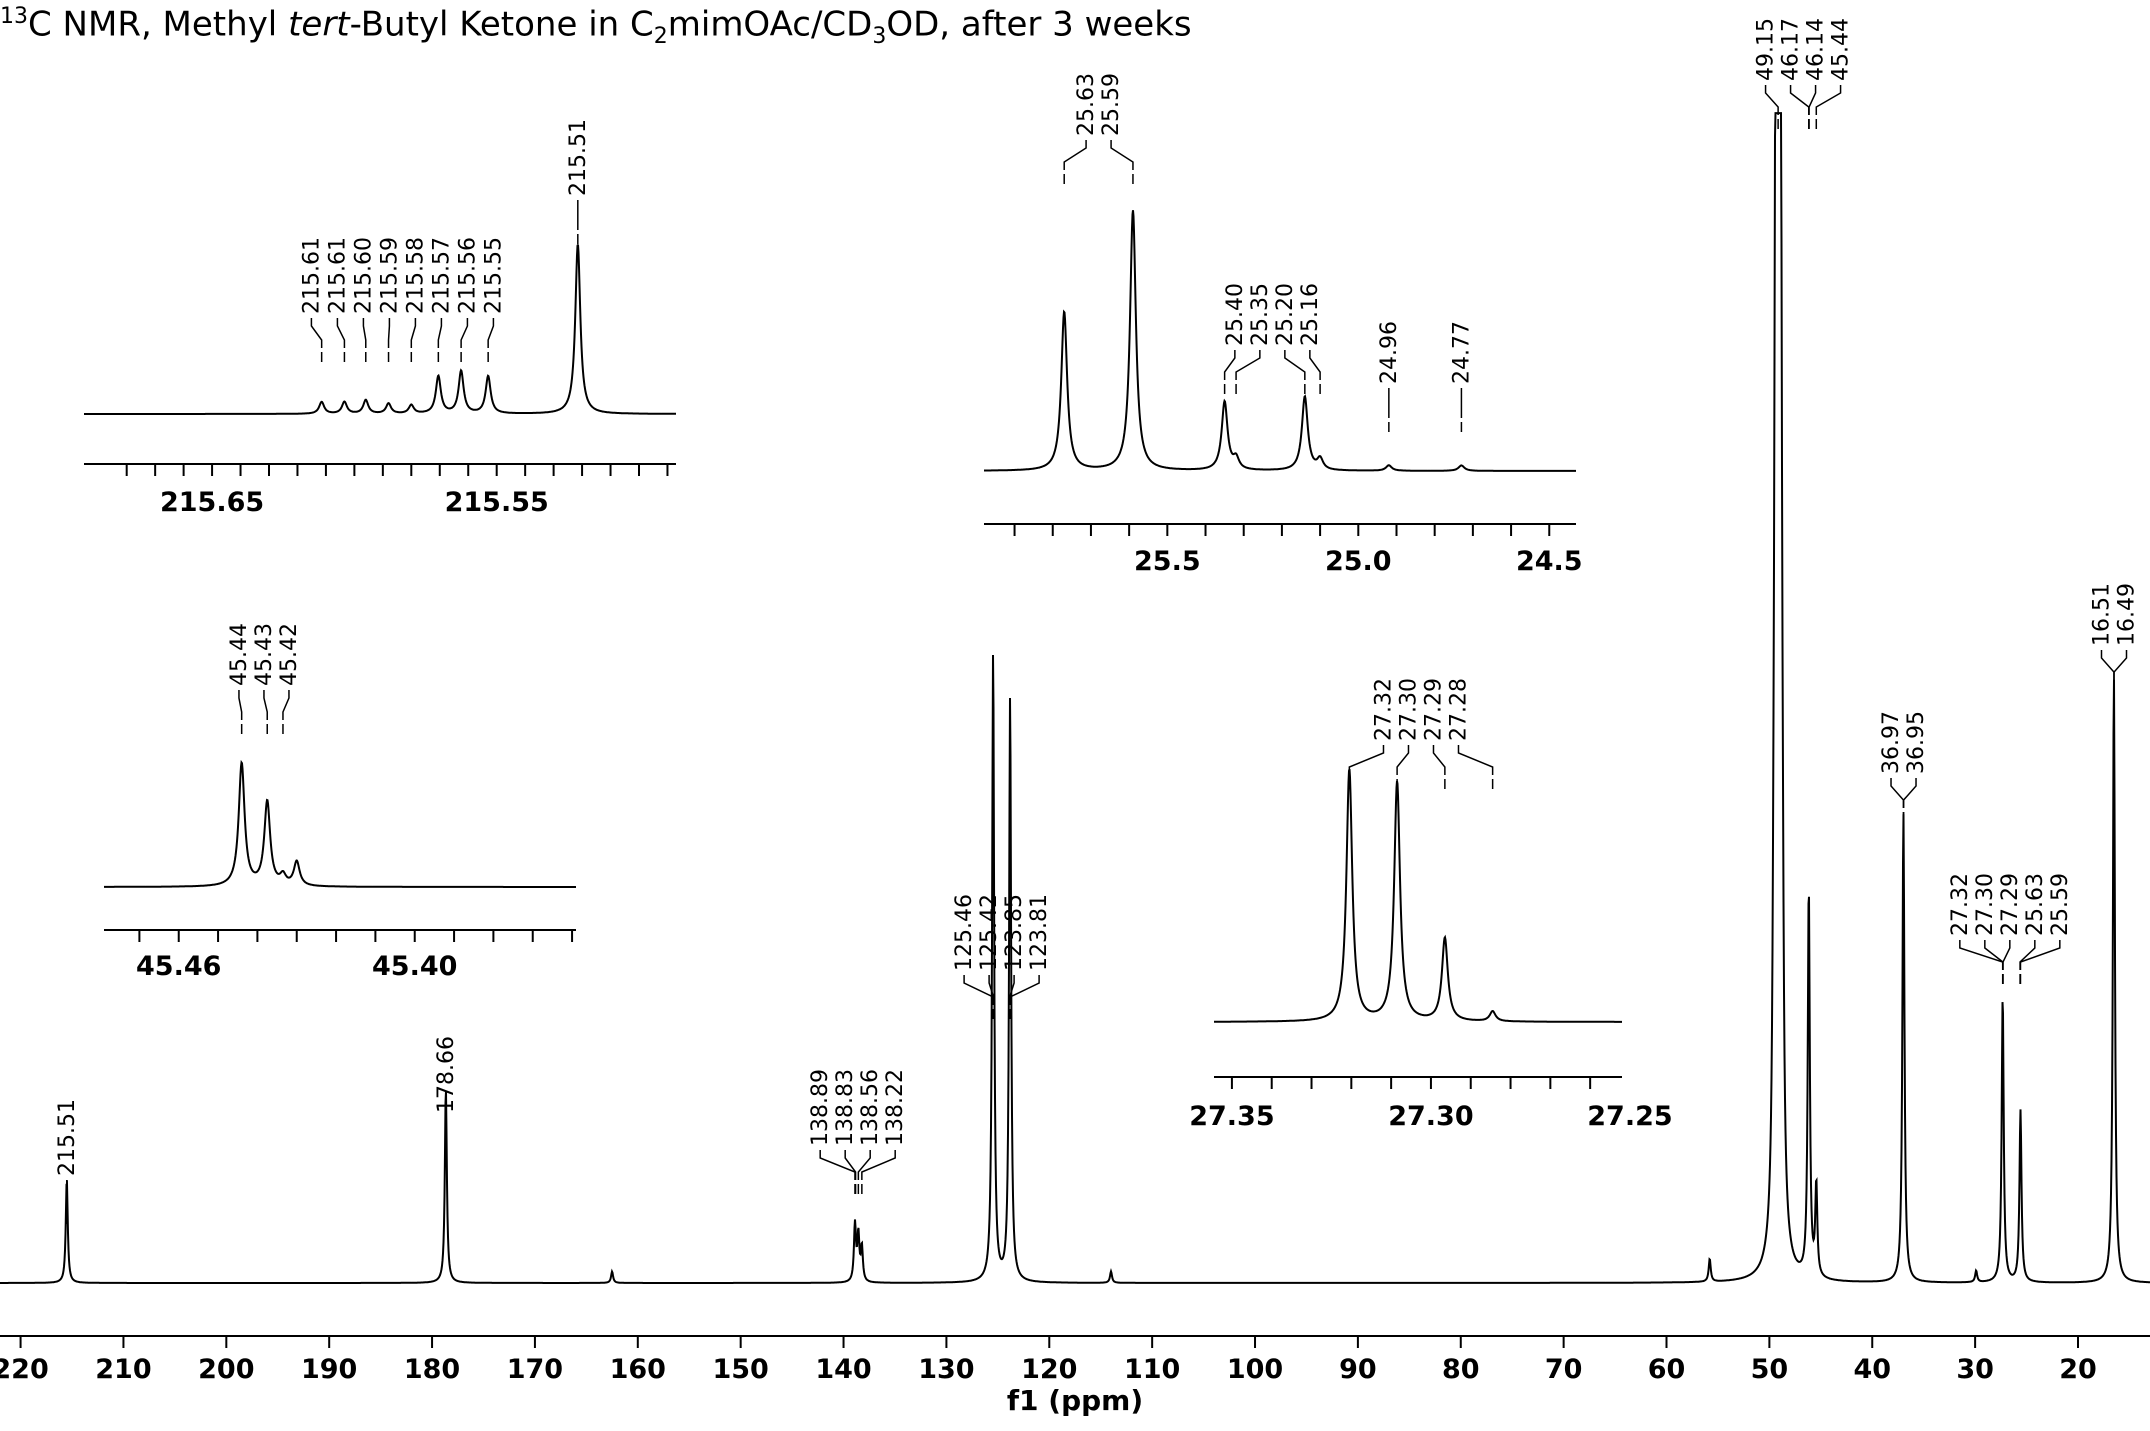  What do you see at coordinates (870, 1107) in the screenshot?
I see `main-peak-label-group-2-label: 138.56` at bounding box center [870, 1107].